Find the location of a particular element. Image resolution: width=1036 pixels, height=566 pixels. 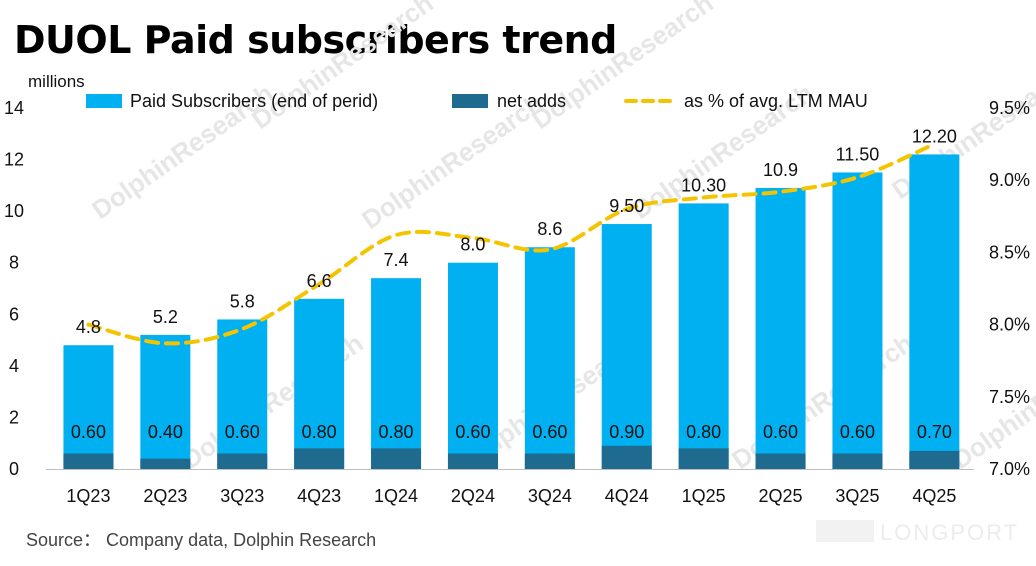

paid-bar-3Q23 is located at coordinates (242, 394).